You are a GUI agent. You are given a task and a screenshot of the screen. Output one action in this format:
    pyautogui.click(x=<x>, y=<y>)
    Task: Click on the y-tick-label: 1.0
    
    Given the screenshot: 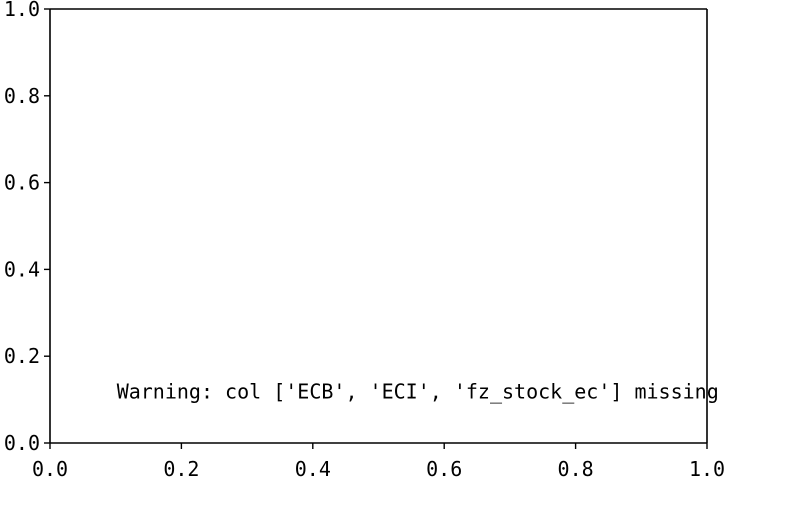 What is the action you would take?
    pyautogui.click(x=22, y=10)
    